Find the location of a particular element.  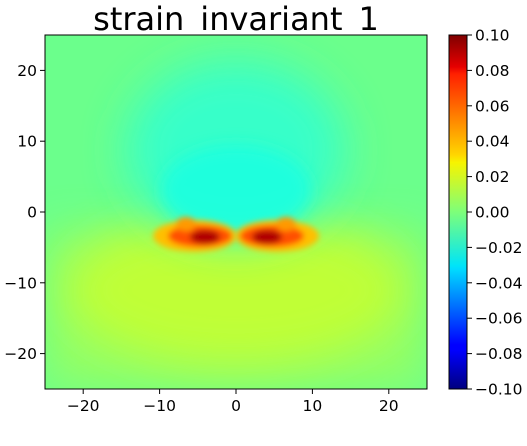

chart-title: strain_invariant_1 is located at coordinates (236, 19).